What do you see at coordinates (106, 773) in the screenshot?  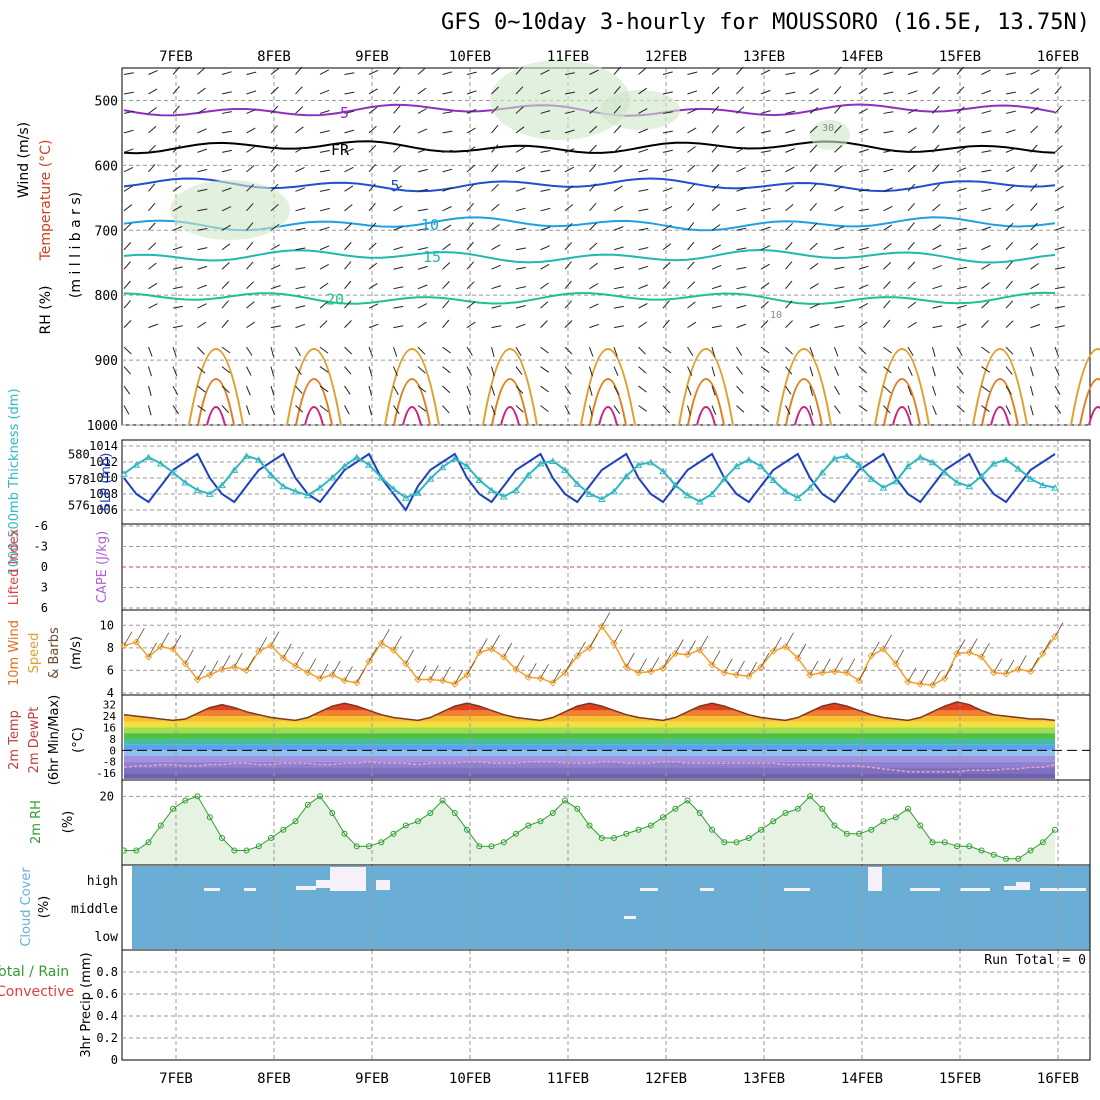 I see `temp-tick: -16` at bounding box center [106, 773].